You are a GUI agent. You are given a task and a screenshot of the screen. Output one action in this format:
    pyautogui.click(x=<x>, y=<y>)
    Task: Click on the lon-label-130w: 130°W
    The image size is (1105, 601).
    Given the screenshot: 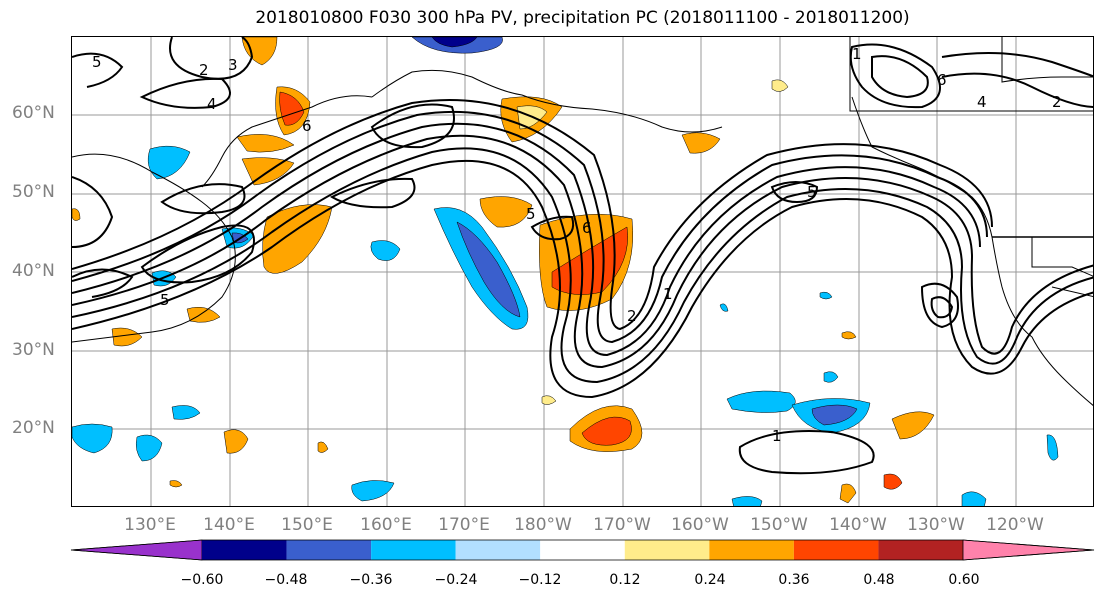 What is the action you would take?
    pyautogui.click(x=936, y=525)
    